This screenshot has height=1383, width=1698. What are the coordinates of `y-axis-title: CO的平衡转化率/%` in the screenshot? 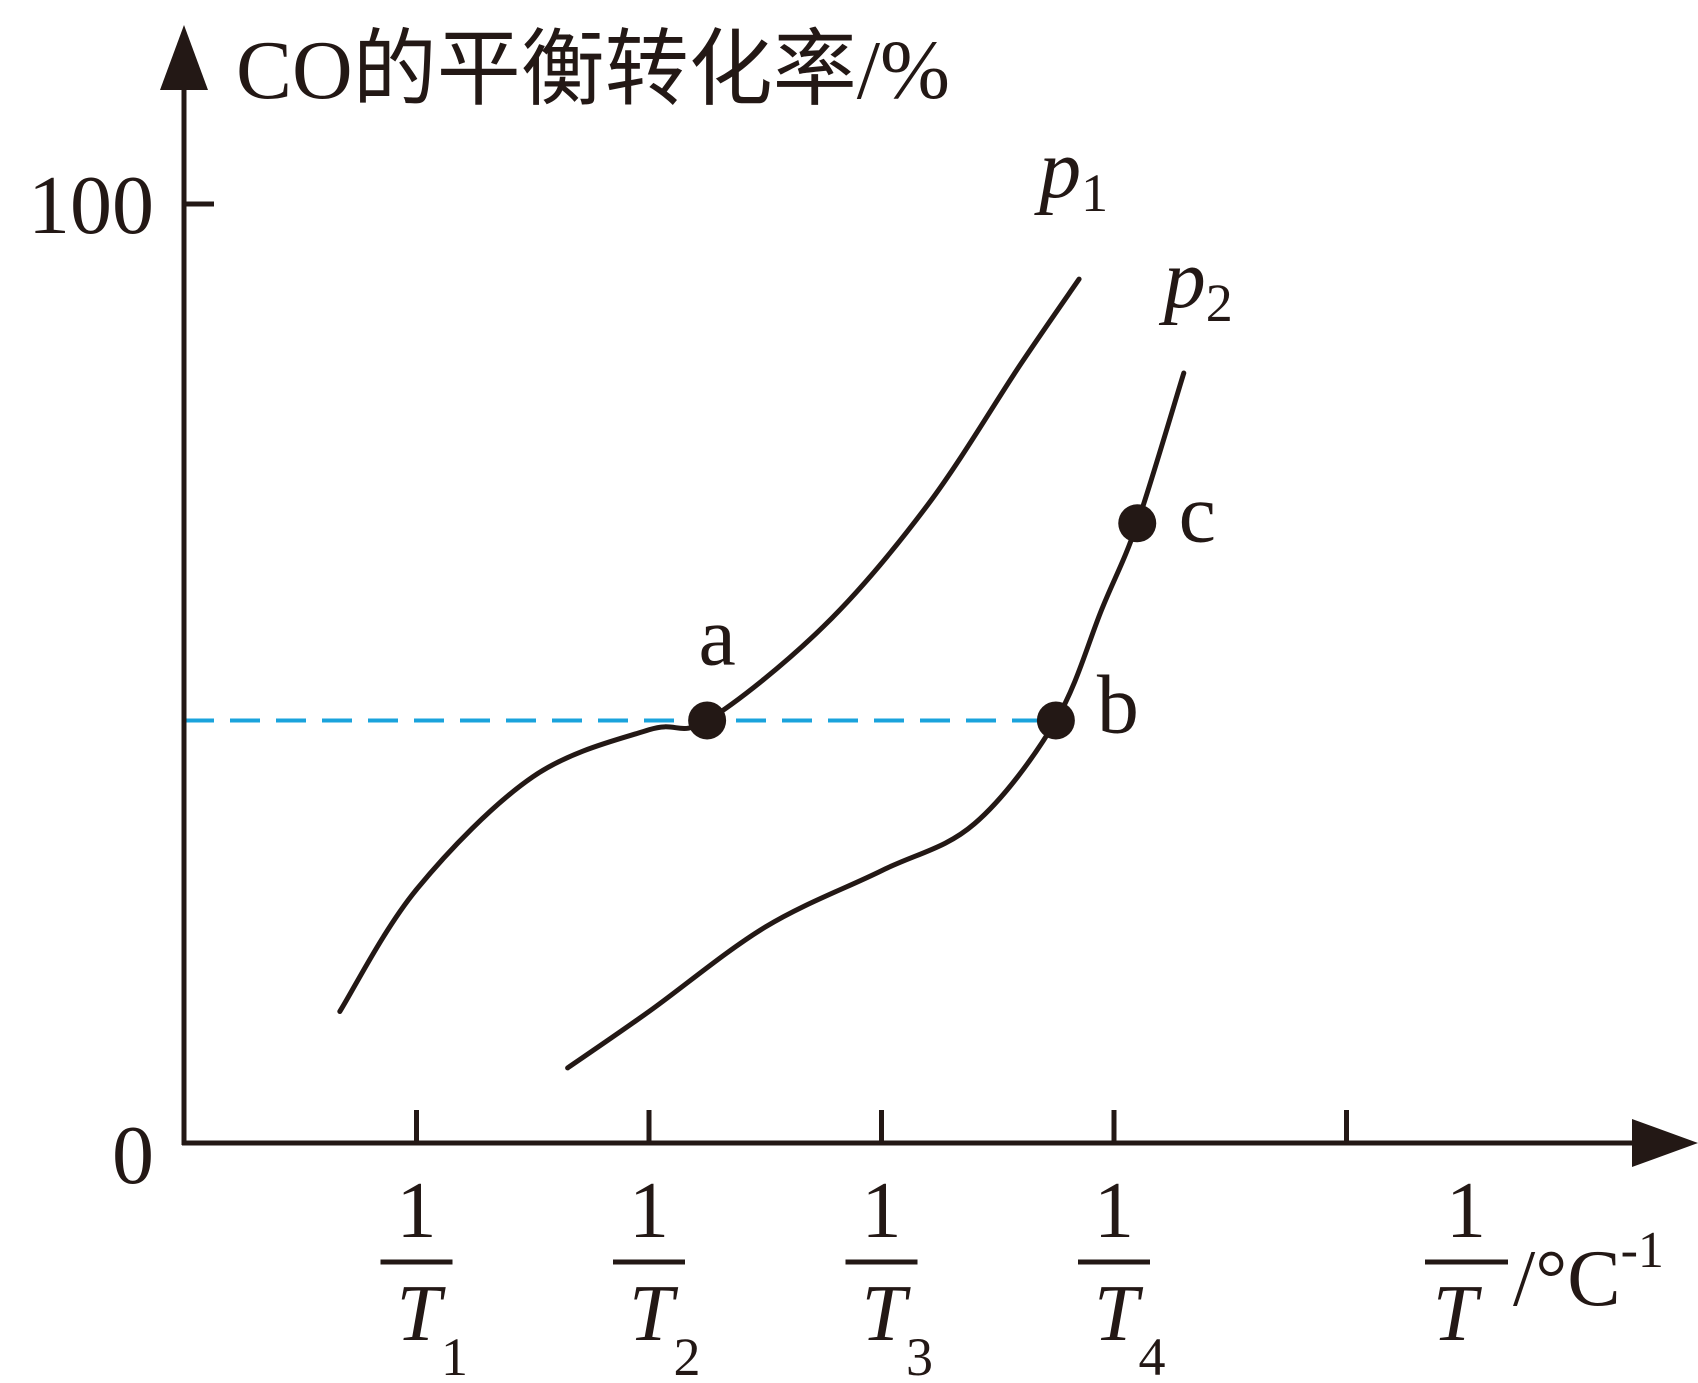 It's located at (593, 70).